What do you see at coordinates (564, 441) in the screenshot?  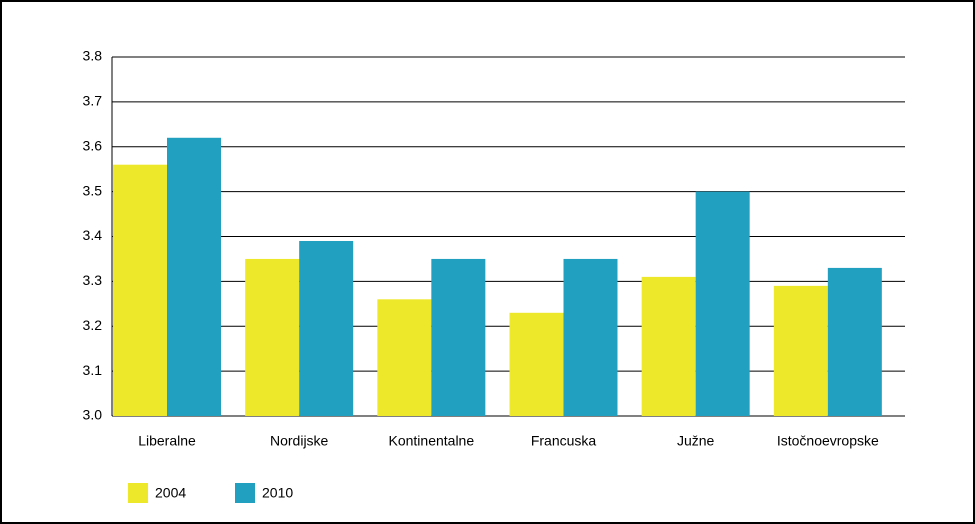 I see `x-tick-label: Francuska` at bounding box center [564, 441].